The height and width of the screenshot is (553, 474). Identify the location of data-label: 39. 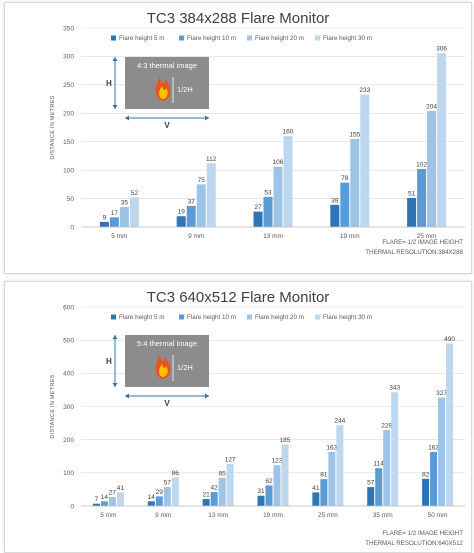
(335, 200).